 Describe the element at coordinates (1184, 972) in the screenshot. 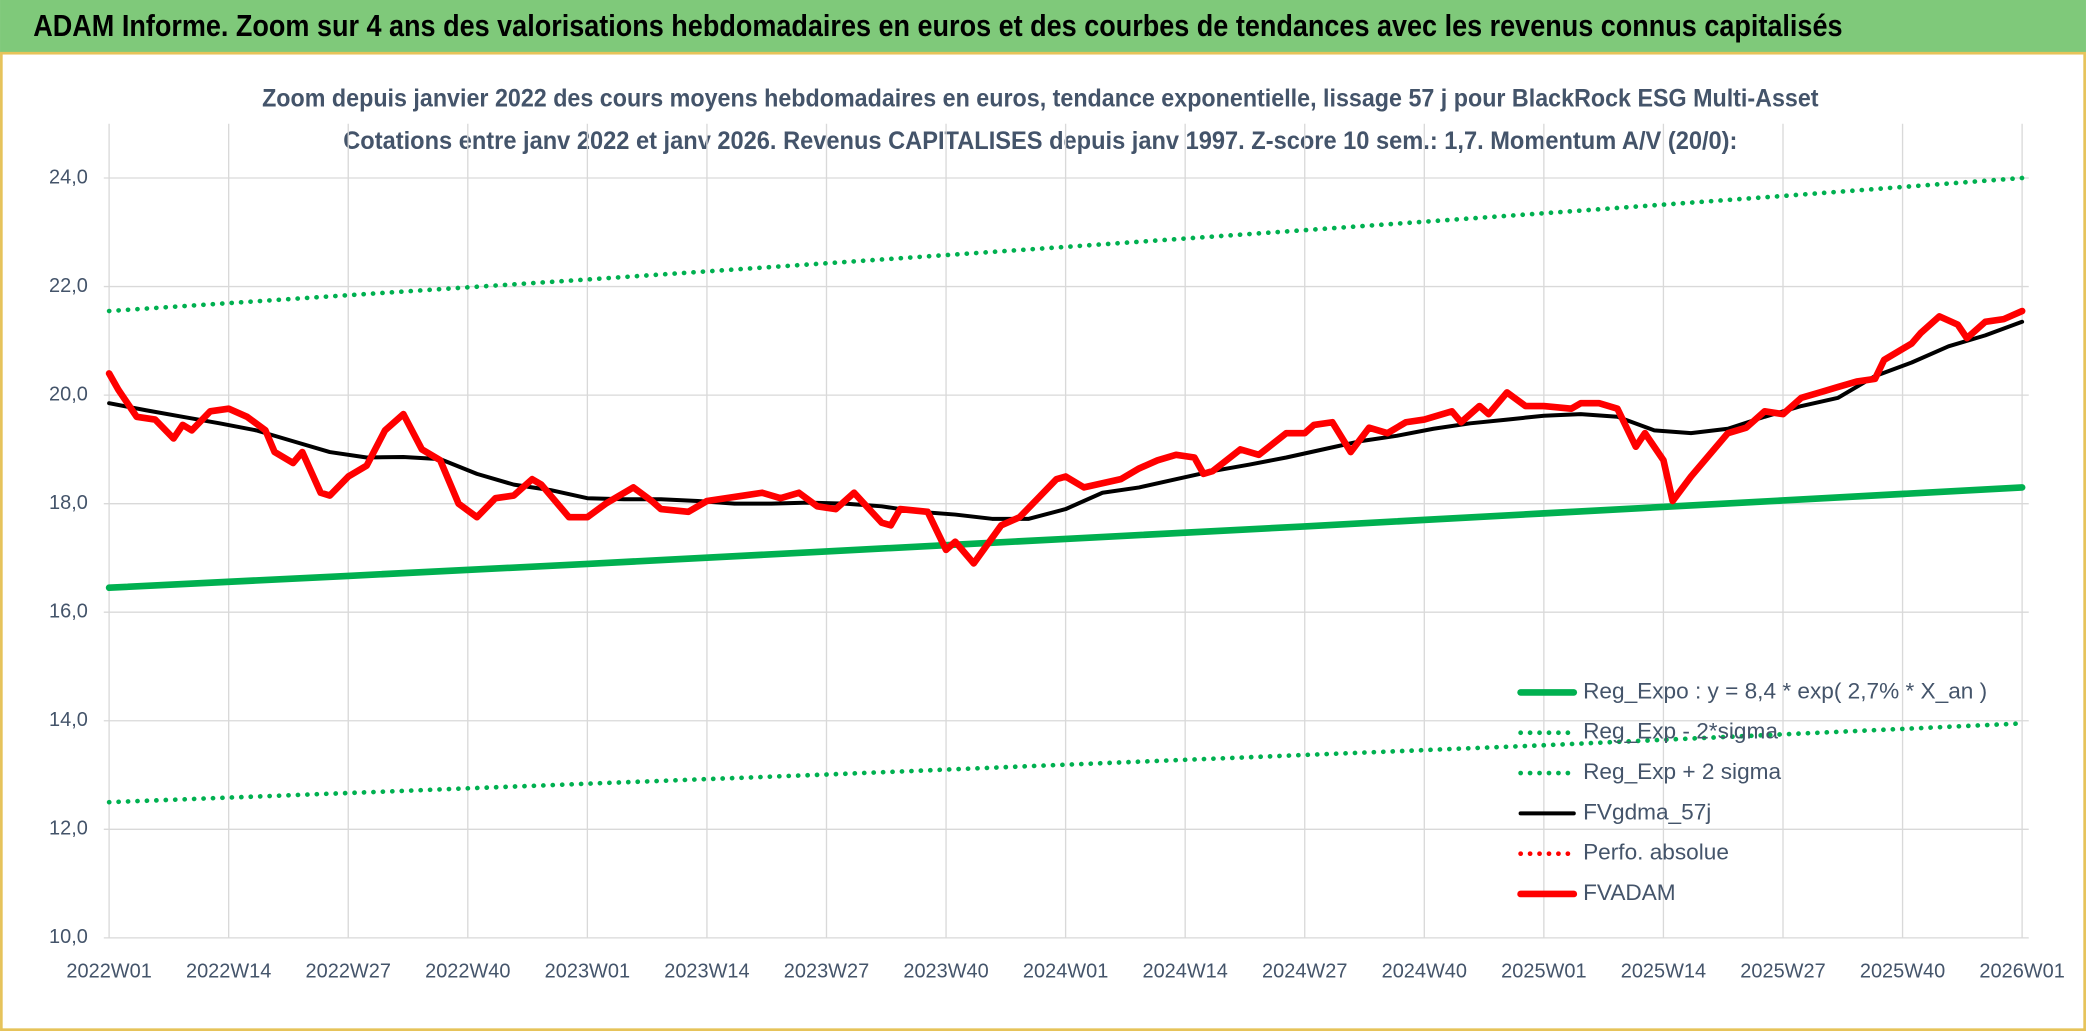

I see `x-tick-label: 2024W14` at that location.